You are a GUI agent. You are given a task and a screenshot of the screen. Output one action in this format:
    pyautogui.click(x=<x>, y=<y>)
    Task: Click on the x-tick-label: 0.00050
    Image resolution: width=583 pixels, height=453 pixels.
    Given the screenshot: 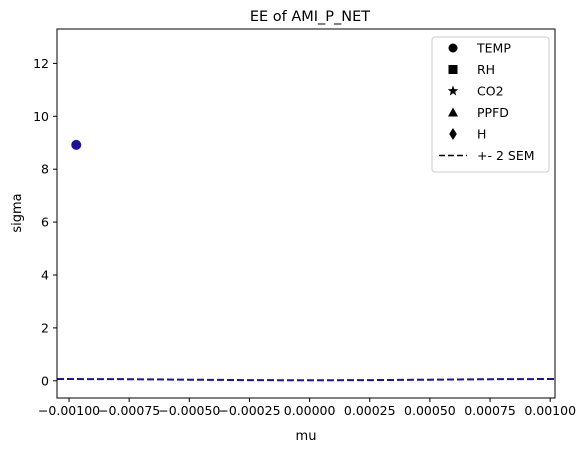 What is the action you would take?
    pyautogui.click(x=430, y=410)
    